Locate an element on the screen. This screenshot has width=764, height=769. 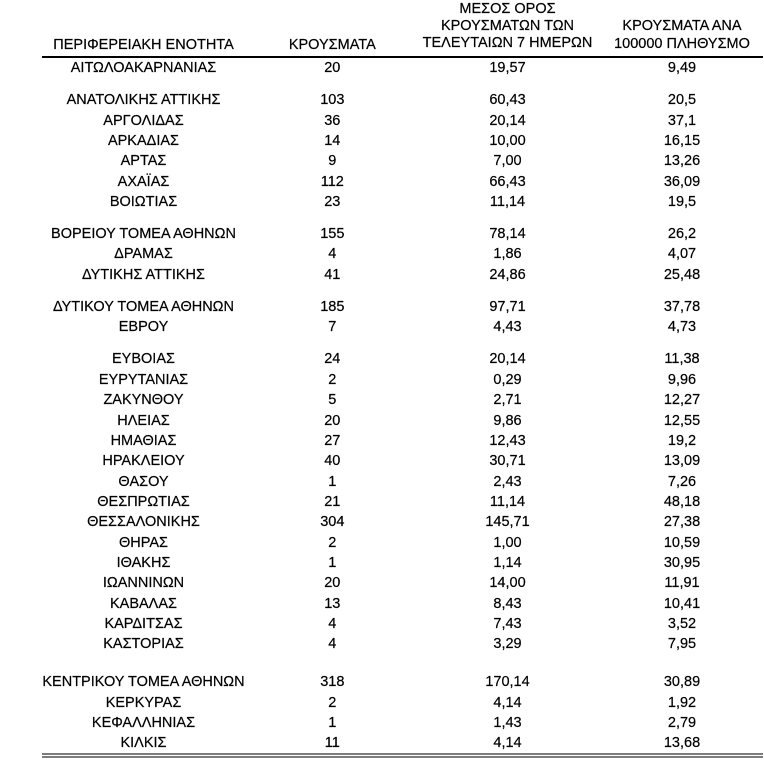
region-cell: ΕΒΡΟΥ is located at coordinates (143, 327).